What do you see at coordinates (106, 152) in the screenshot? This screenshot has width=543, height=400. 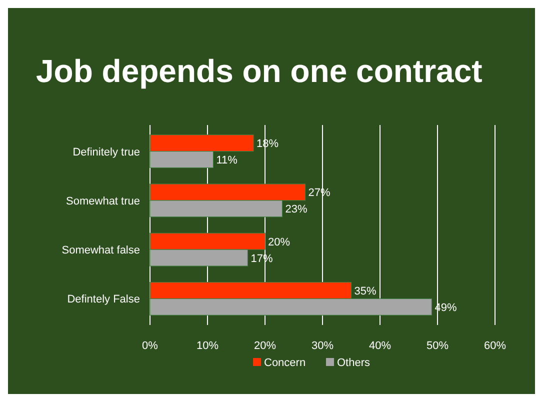 I see `y-tick-label: Definitely true` at bounding box center [106, 152].